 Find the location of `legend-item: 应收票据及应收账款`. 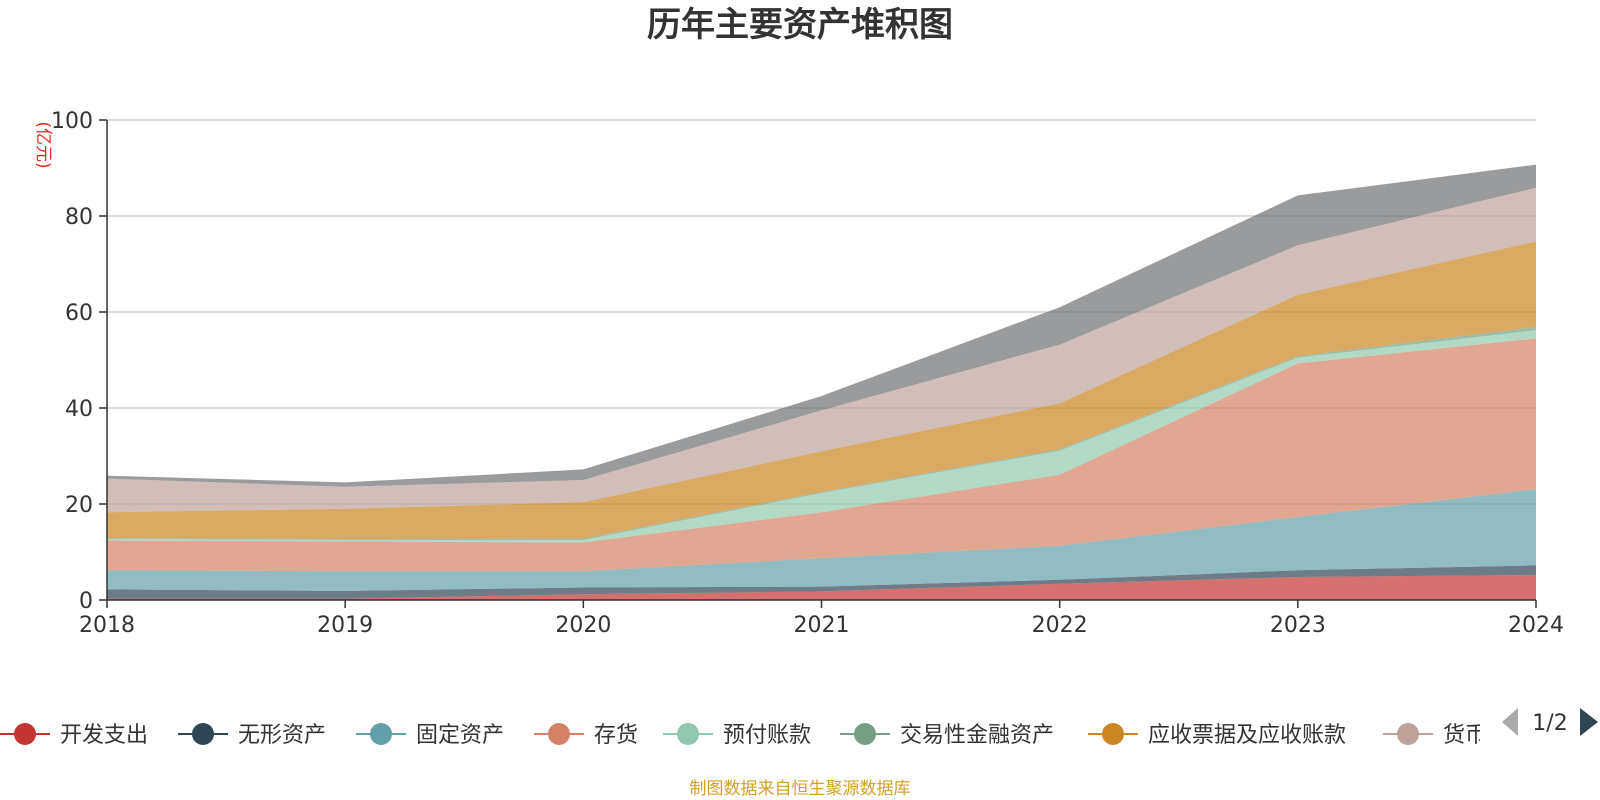

legend-item: 应收票据及应收账款 is located at coordinates (1217, 735).